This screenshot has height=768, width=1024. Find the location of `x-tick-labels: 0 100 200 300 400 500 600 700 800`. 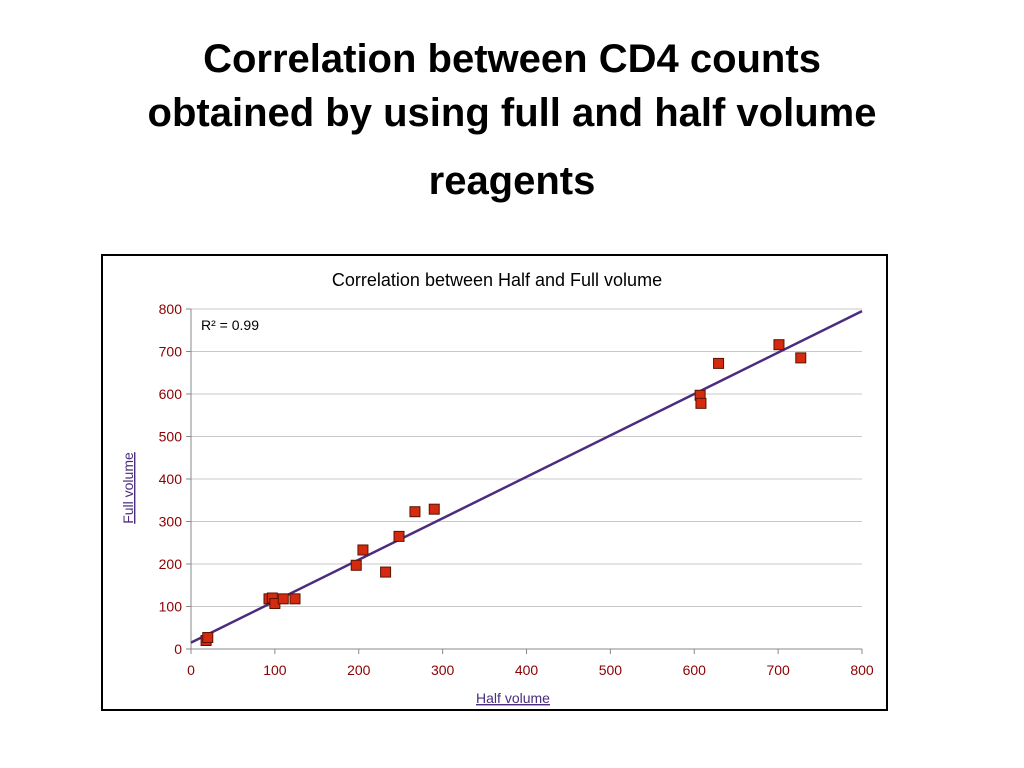

x-tick-labels: 0 100 200 300 400 500 600 700 800 is located at coordinates (530, 670).